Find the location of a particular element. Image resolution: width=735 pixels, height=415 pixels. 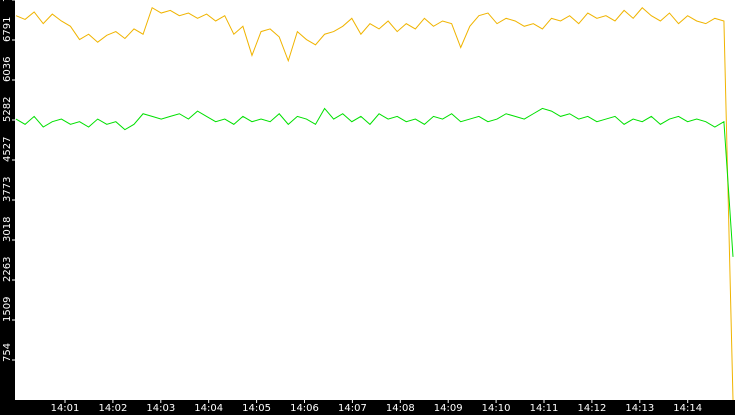

x-tick-label: 14:04 is located at coordinates (208, 408).